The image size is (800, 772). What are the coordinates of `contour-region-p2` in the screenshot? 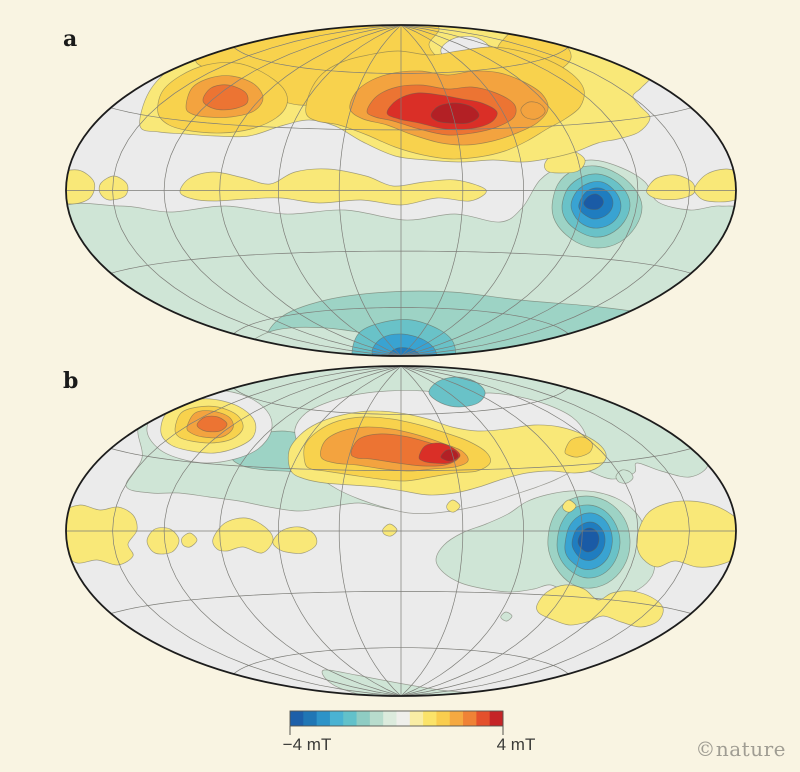 It's located at (578, 447).